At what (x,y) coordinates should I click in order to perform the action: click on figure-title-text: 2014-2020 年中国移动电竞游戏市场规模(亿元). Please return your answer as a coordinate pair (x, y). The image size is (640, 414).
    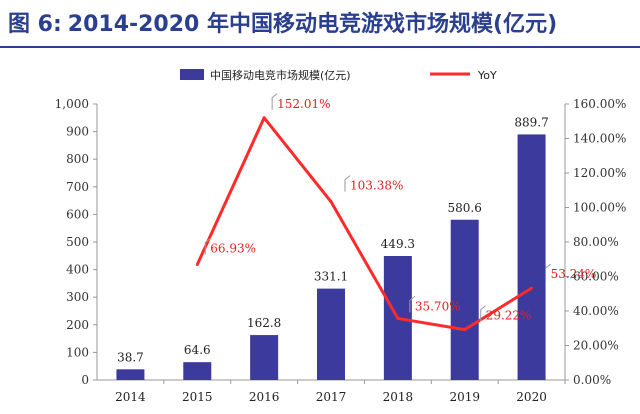
    Looking at the image, I should click on (312, 24).